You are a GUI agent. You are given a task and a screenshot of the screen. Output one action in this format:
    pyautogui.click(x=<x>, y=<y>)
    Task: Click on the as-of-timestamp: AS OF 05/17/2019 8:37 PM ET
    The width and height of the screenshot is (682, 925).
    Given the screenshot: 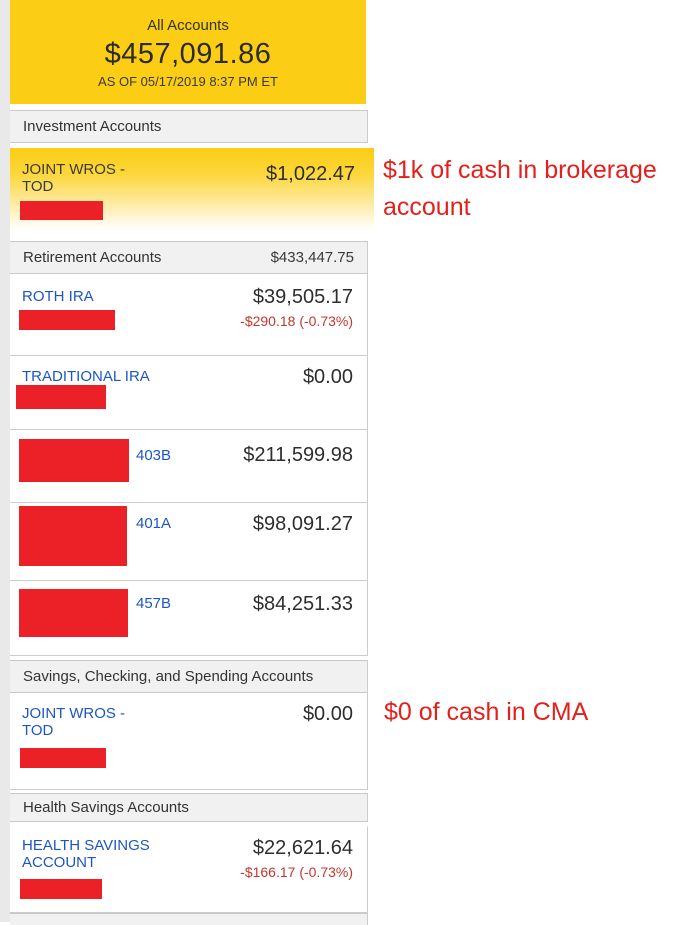 What is the action you would take?
    pyautogui.click(x=188, y=81)
    